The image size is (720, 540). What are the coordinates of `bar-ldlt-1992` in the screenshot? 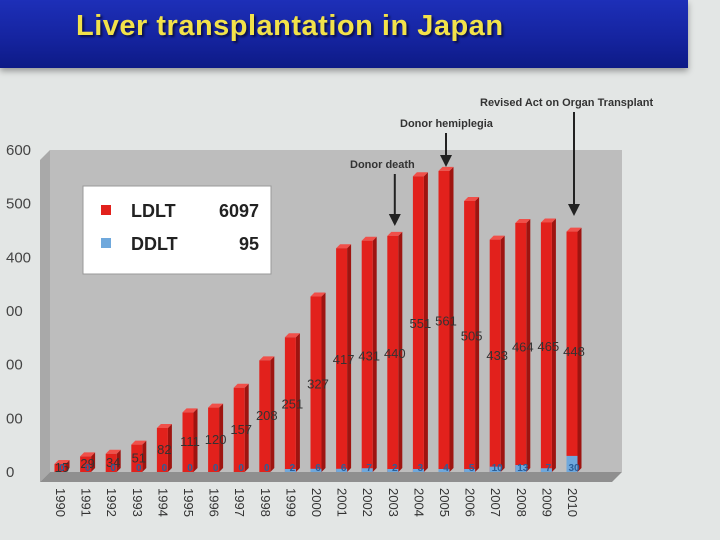 It's located at (111, 462).